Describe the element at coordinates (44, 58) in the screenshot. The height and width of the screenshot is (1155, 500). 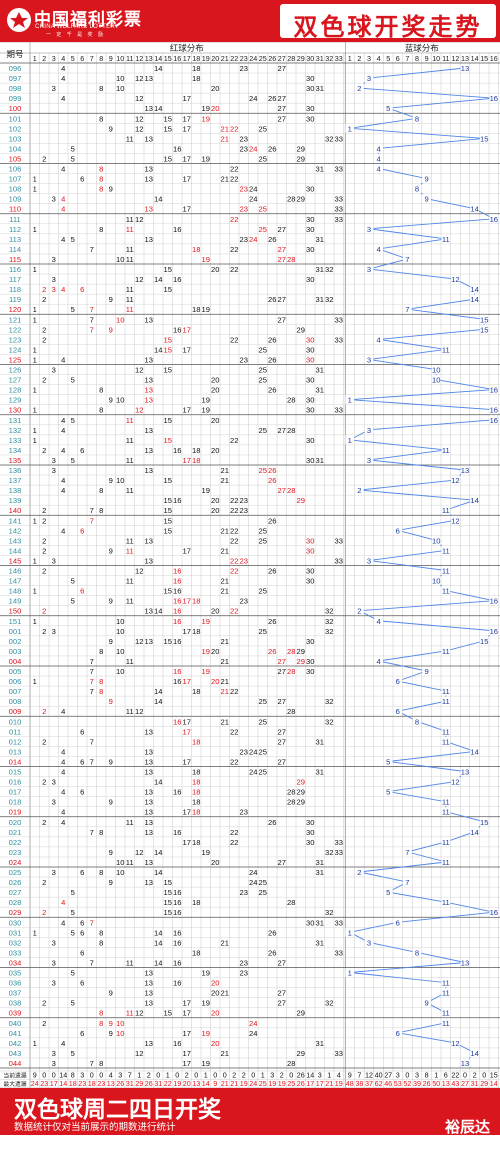
I see `red-column-number: 2` at that location.